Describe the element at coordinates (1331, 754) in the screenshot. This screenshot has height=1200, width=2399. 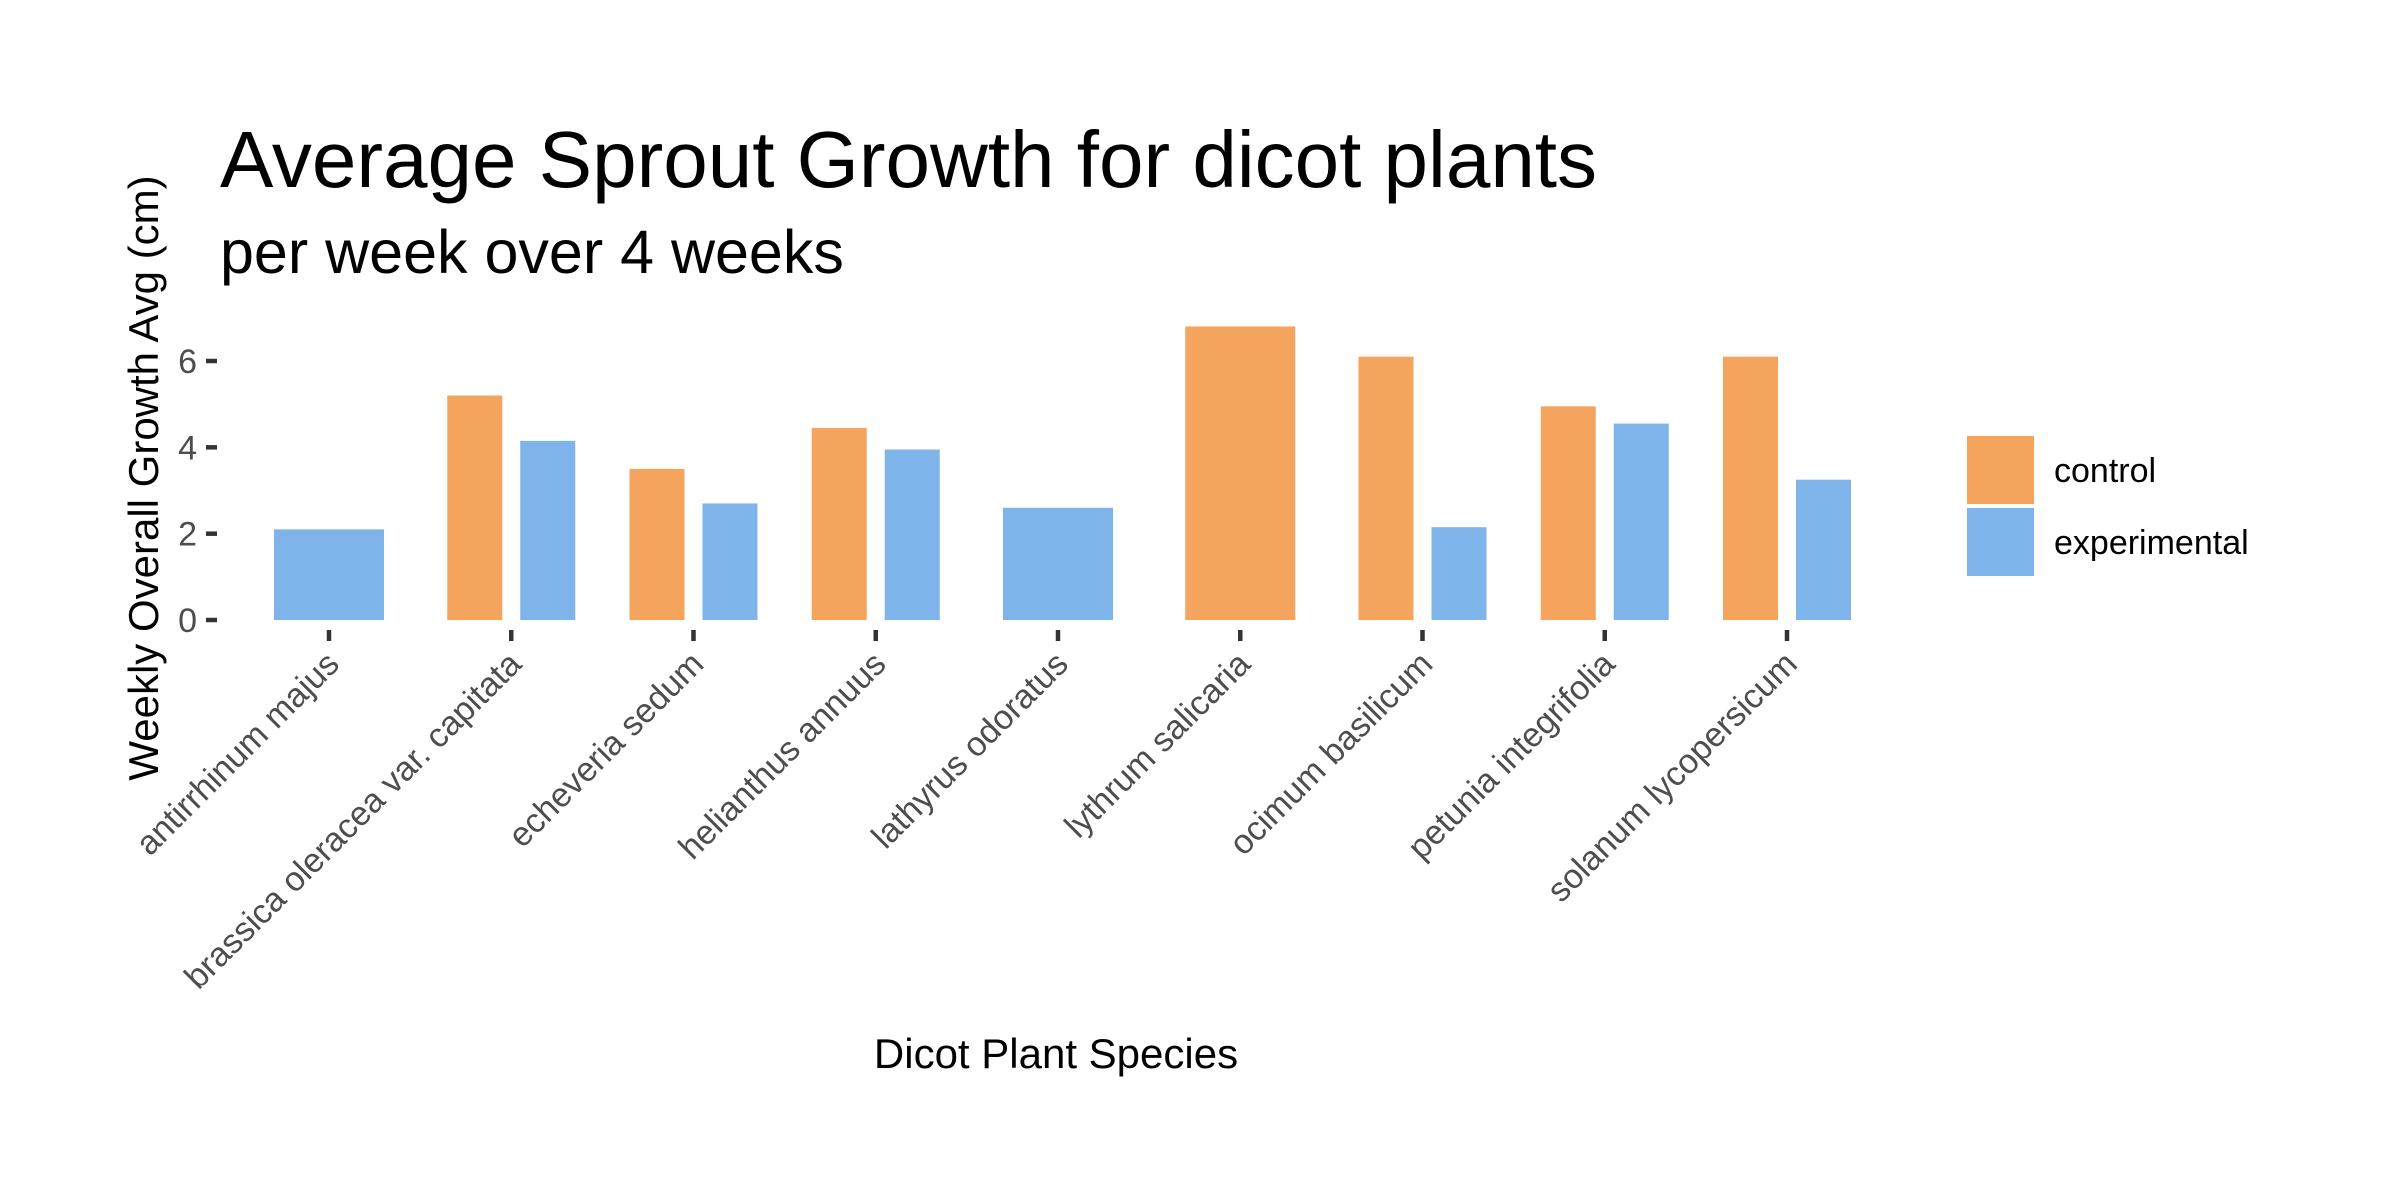
I see `x-tick-label: ocimum basilicum` at that location.